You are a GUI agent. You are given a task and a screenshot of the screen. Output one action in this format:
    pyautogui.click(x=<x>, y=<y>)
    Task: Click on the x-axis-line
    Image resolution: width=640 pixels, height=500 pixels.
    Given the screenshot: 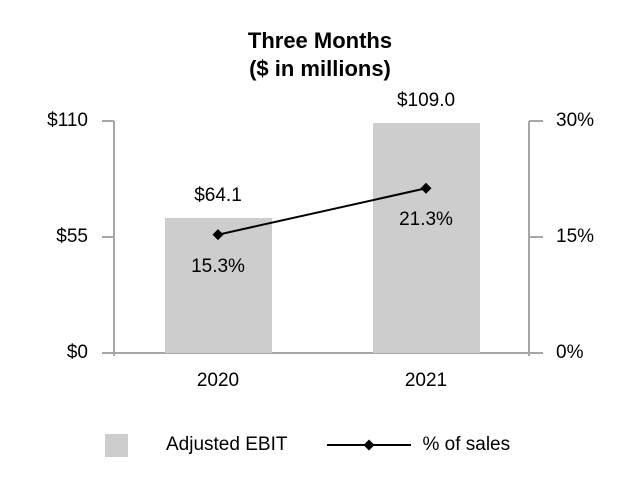 What is the action you would take?
    pyautogui.click(x=322, y=353)
    